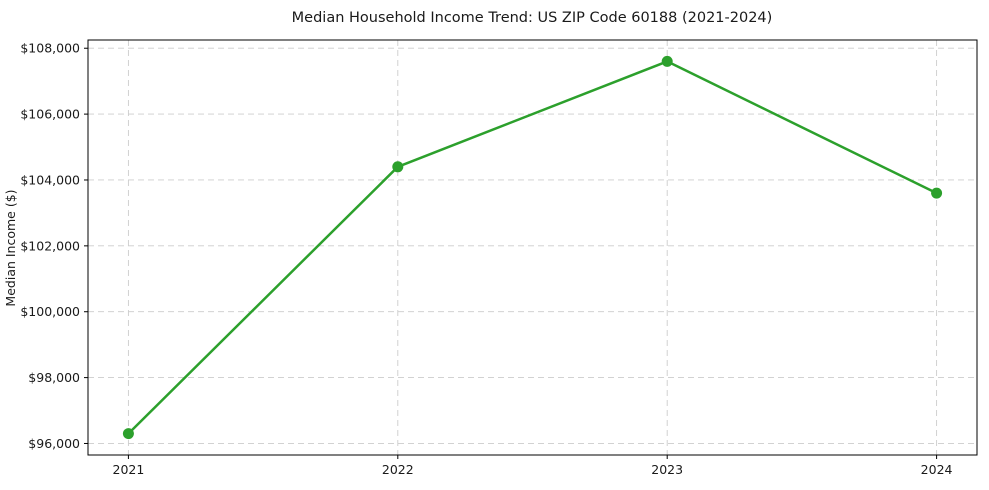 The height and width of the screenshot is (490, 989). Describe the element at coordinates (54, 377) in the screenshot. I see `y-tick-label: $98,000` at that location.